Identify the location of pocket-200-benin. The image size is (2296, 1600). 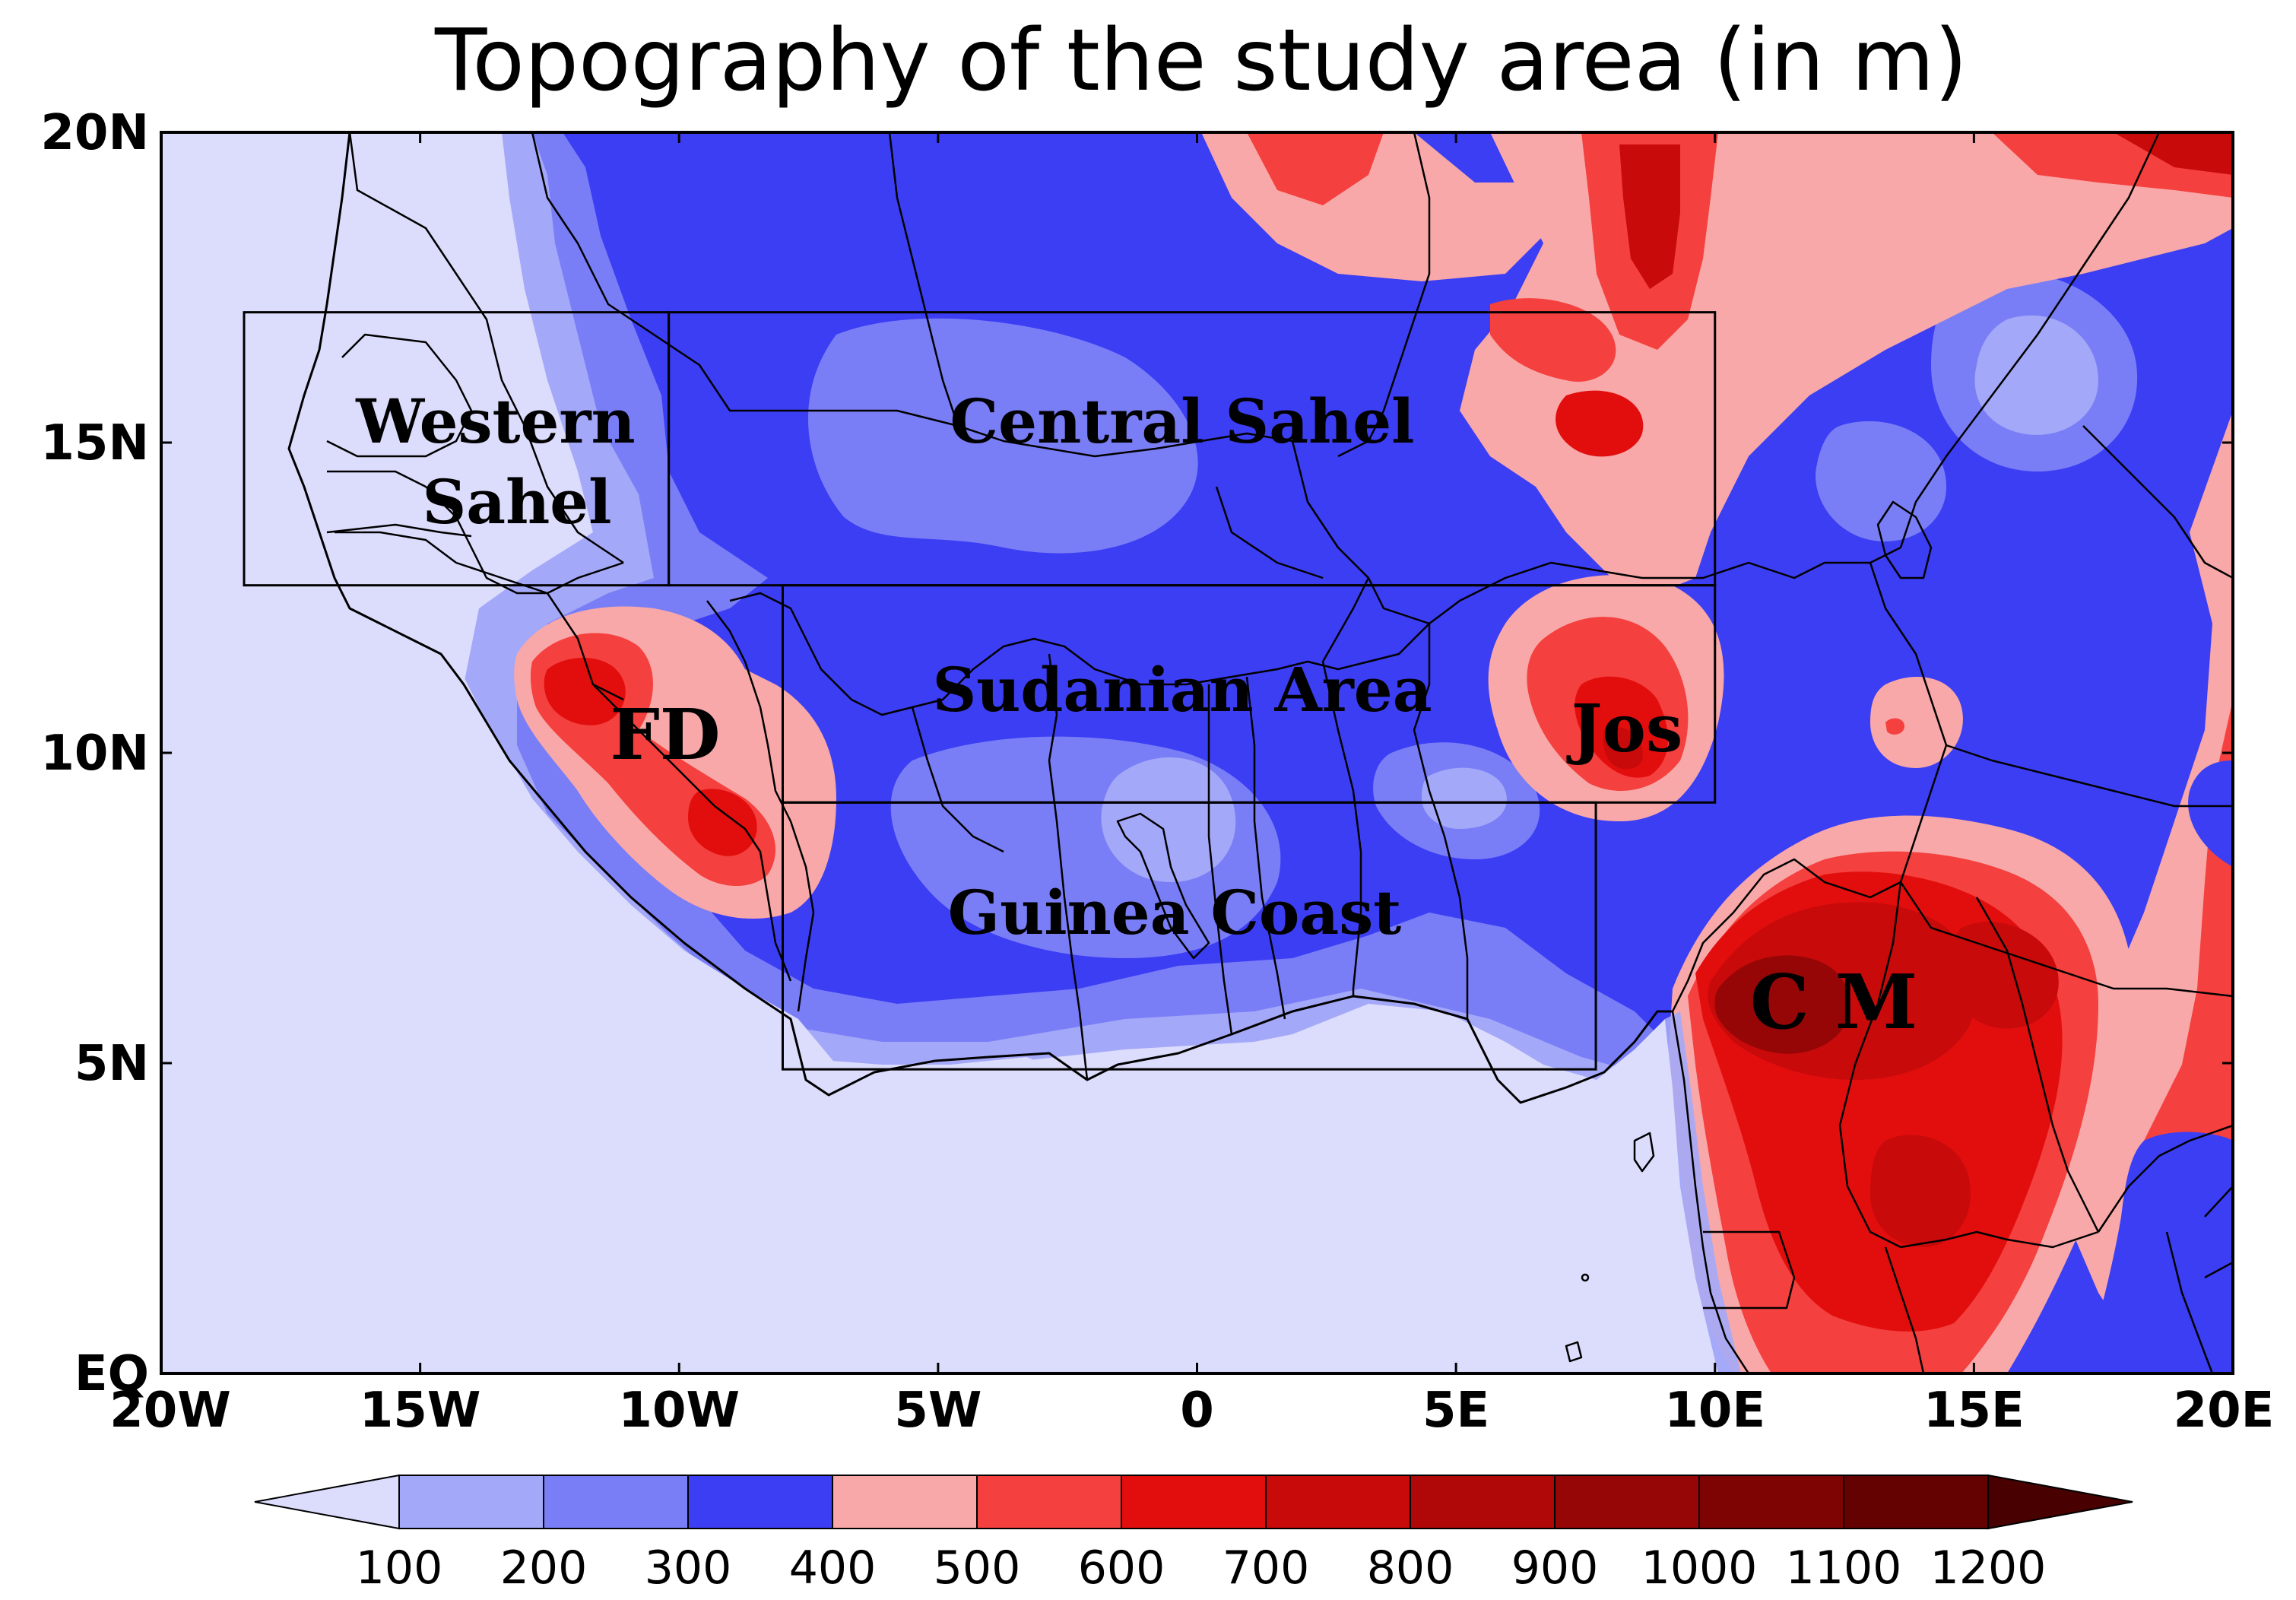
(1464, 798).